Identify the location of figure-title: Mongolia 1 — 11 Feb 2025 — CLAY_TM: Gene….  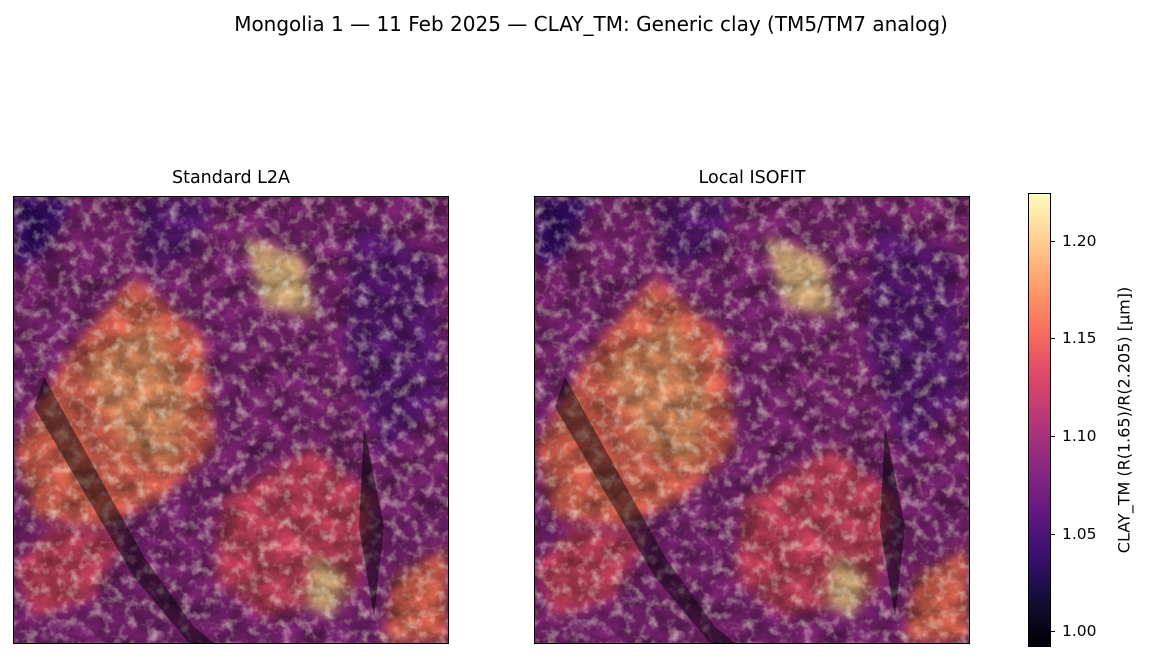
(591, 24).